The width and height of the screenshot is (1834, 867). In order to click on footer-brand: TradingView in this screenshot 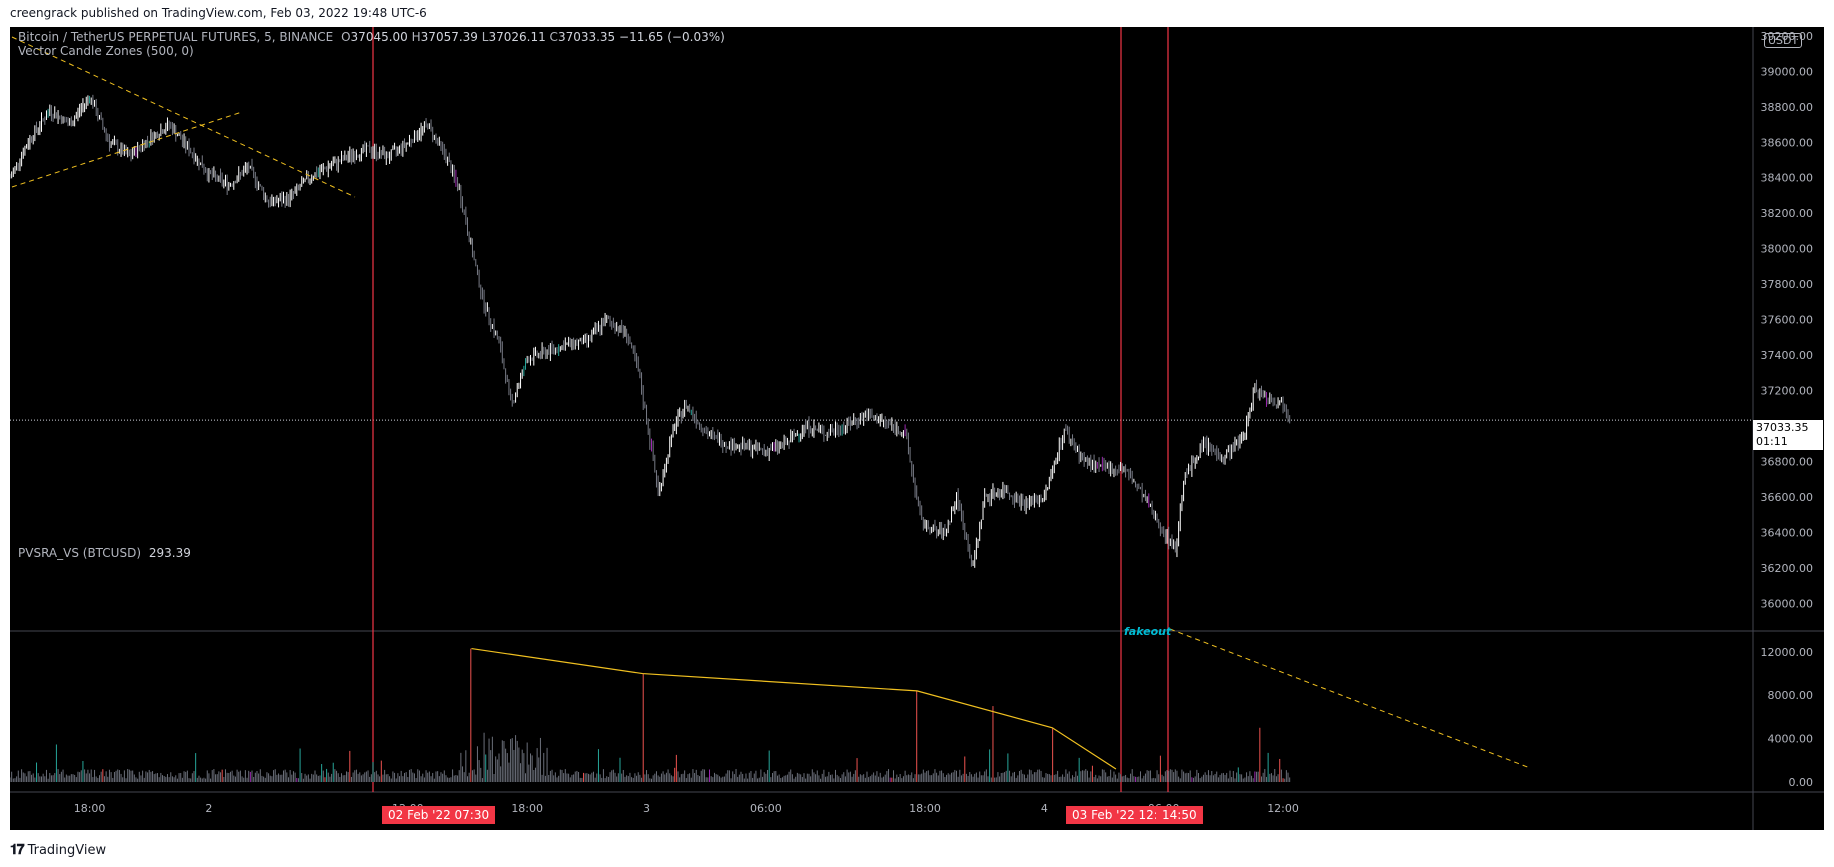, I will do `click(67, 850)`.